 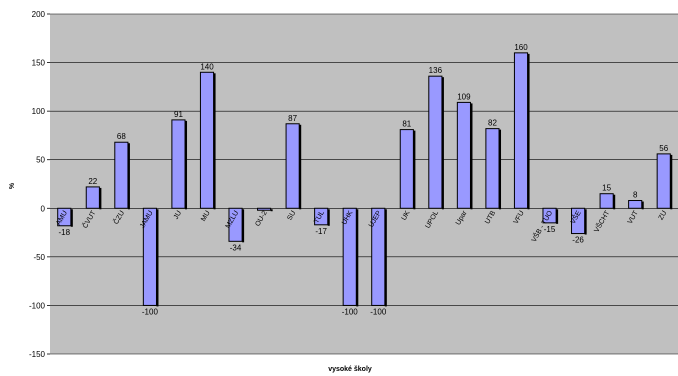 I want to click on y-tick-label: 150, so click(x=39, y=63).